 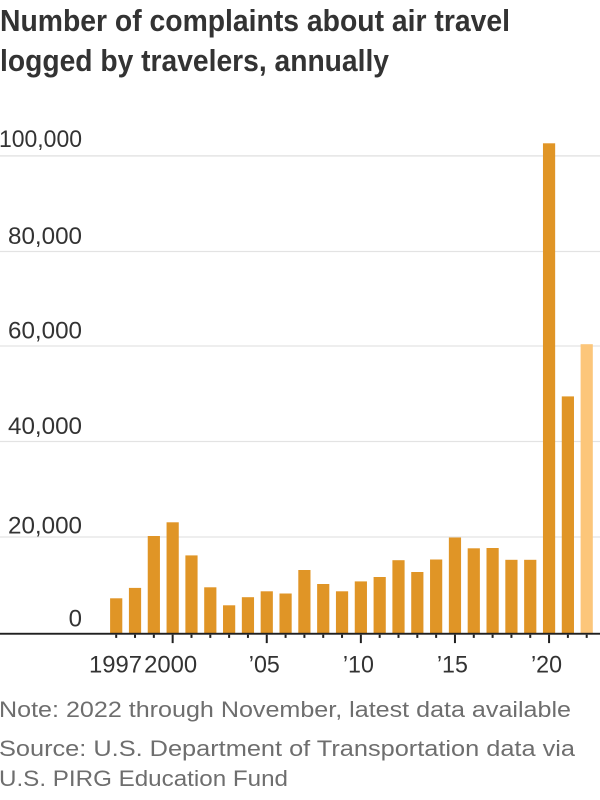 I want to click on svg-text: 60,000, so click(x=45, y=331).